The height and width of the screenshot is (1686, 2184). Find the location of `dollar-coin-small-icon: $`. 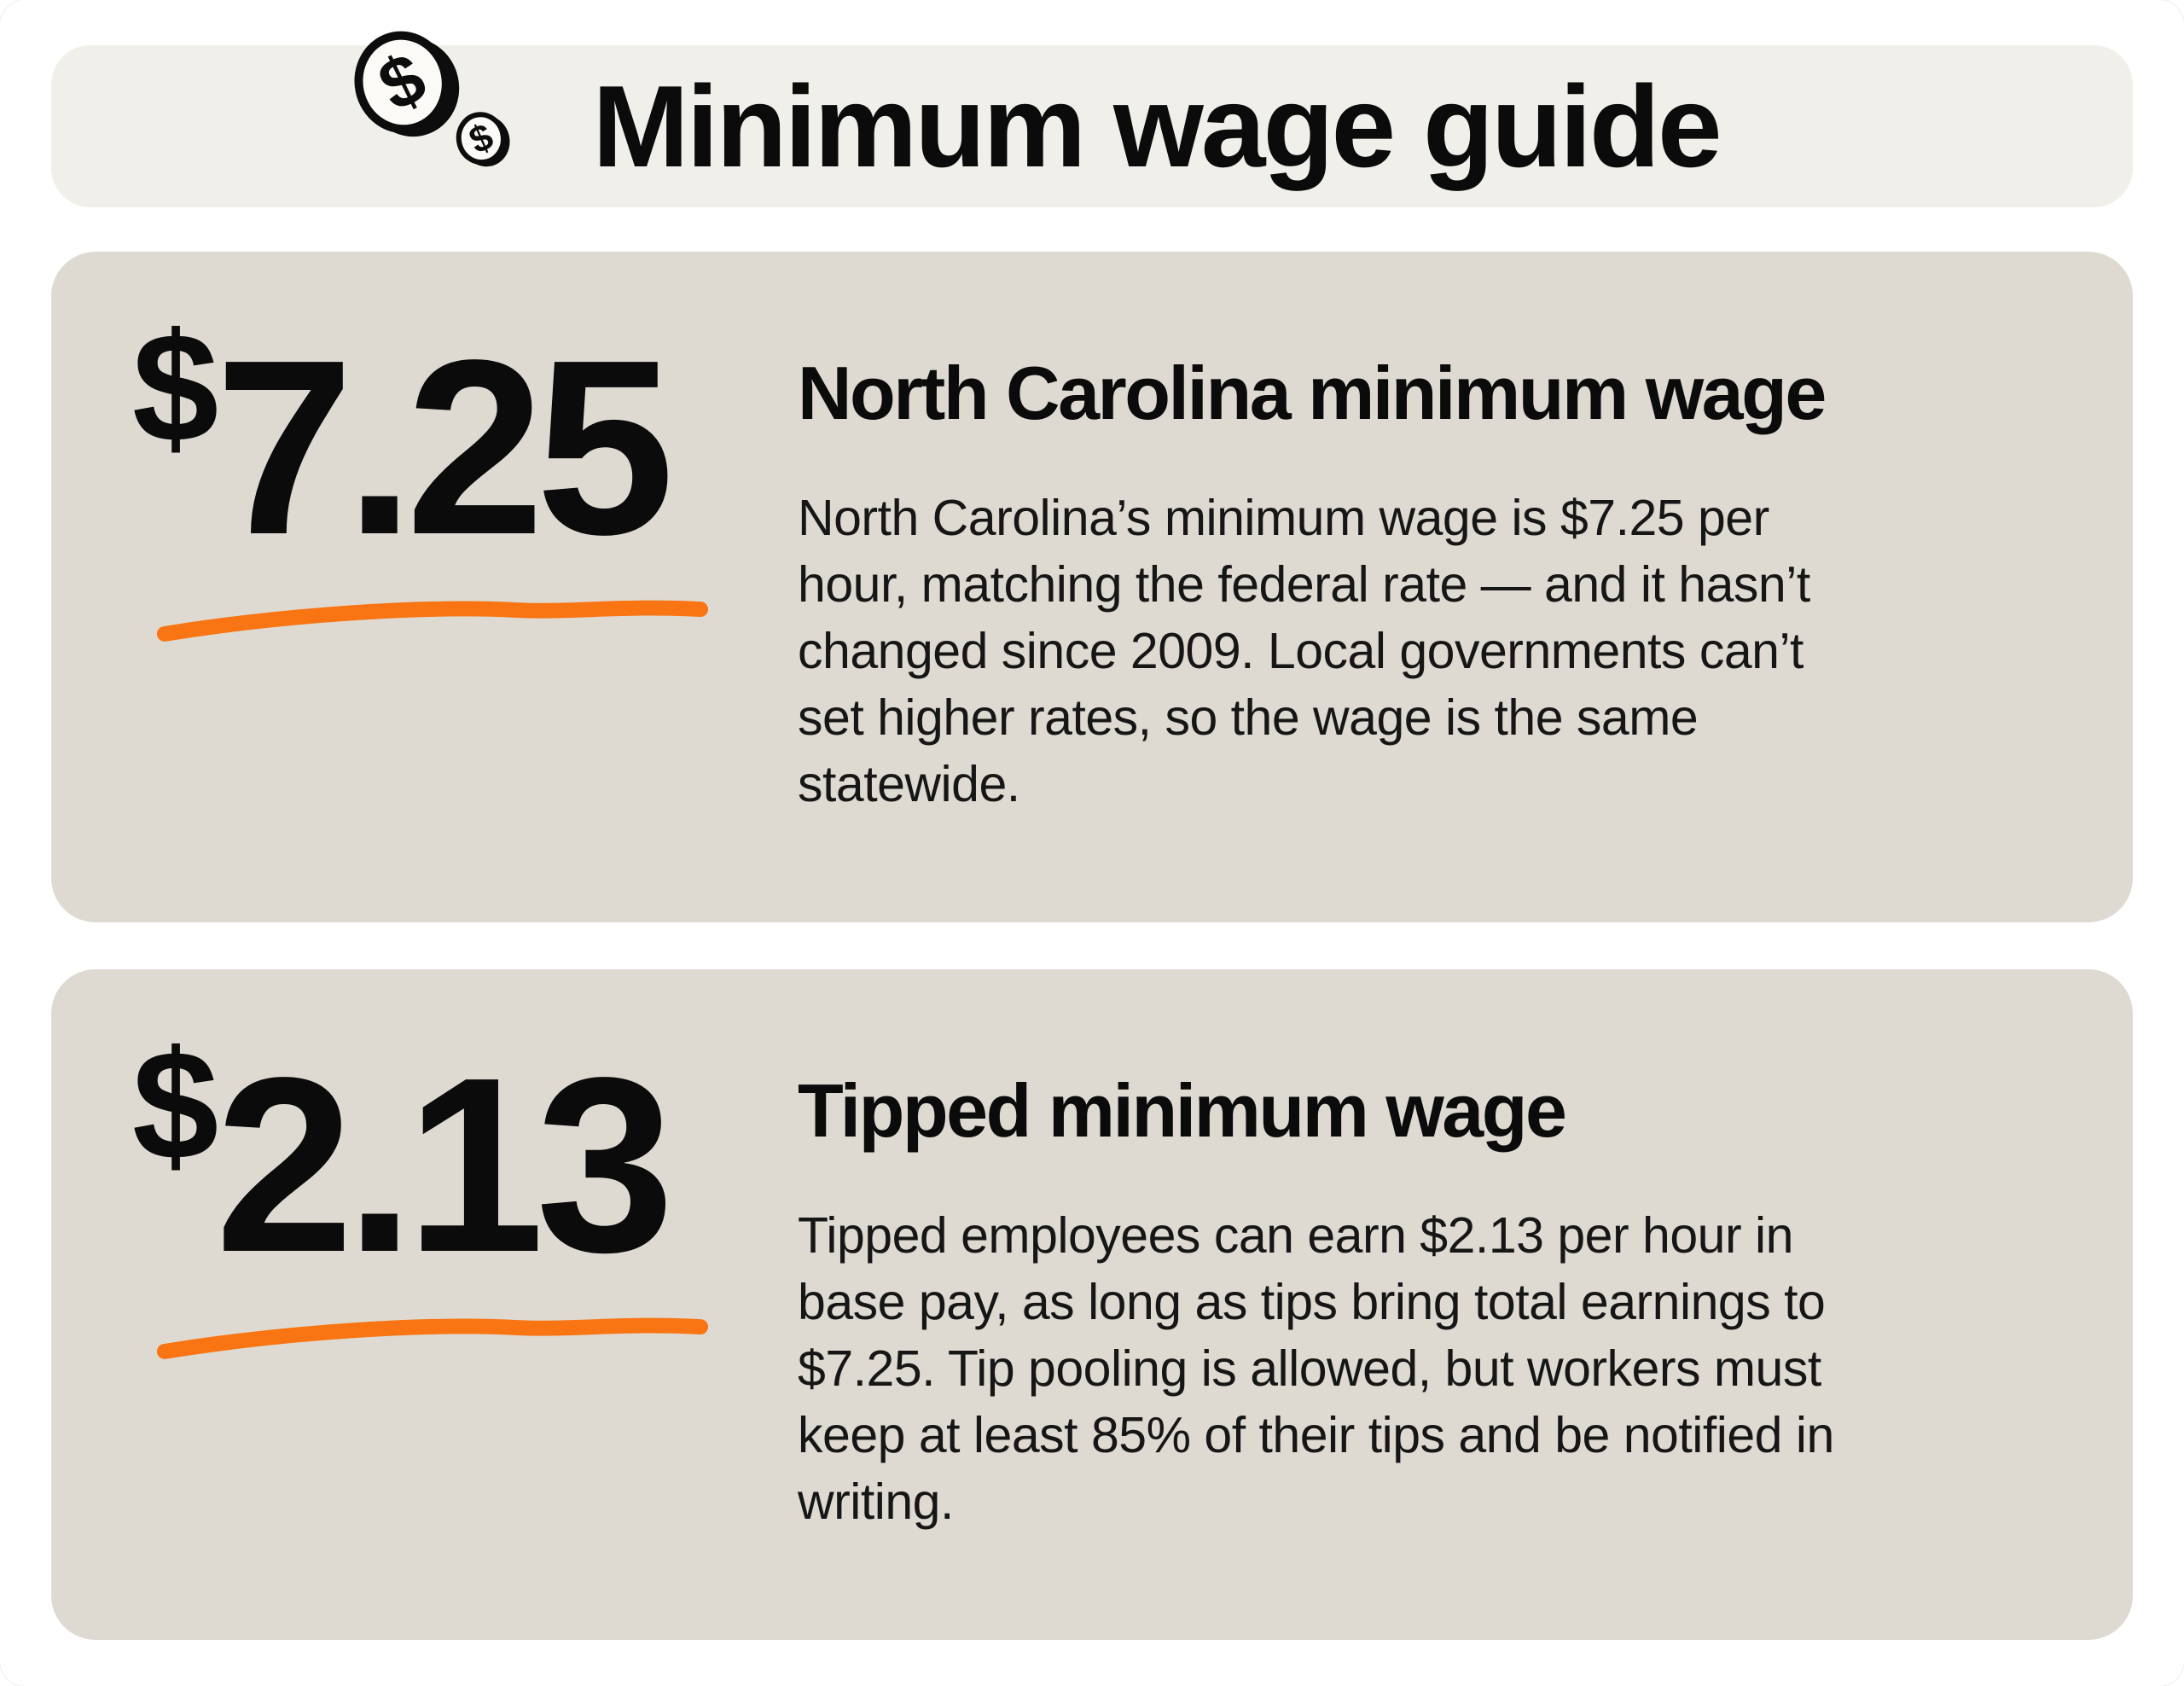

dollar-coin-small-icon: $ is located at coordinates (483, 139).